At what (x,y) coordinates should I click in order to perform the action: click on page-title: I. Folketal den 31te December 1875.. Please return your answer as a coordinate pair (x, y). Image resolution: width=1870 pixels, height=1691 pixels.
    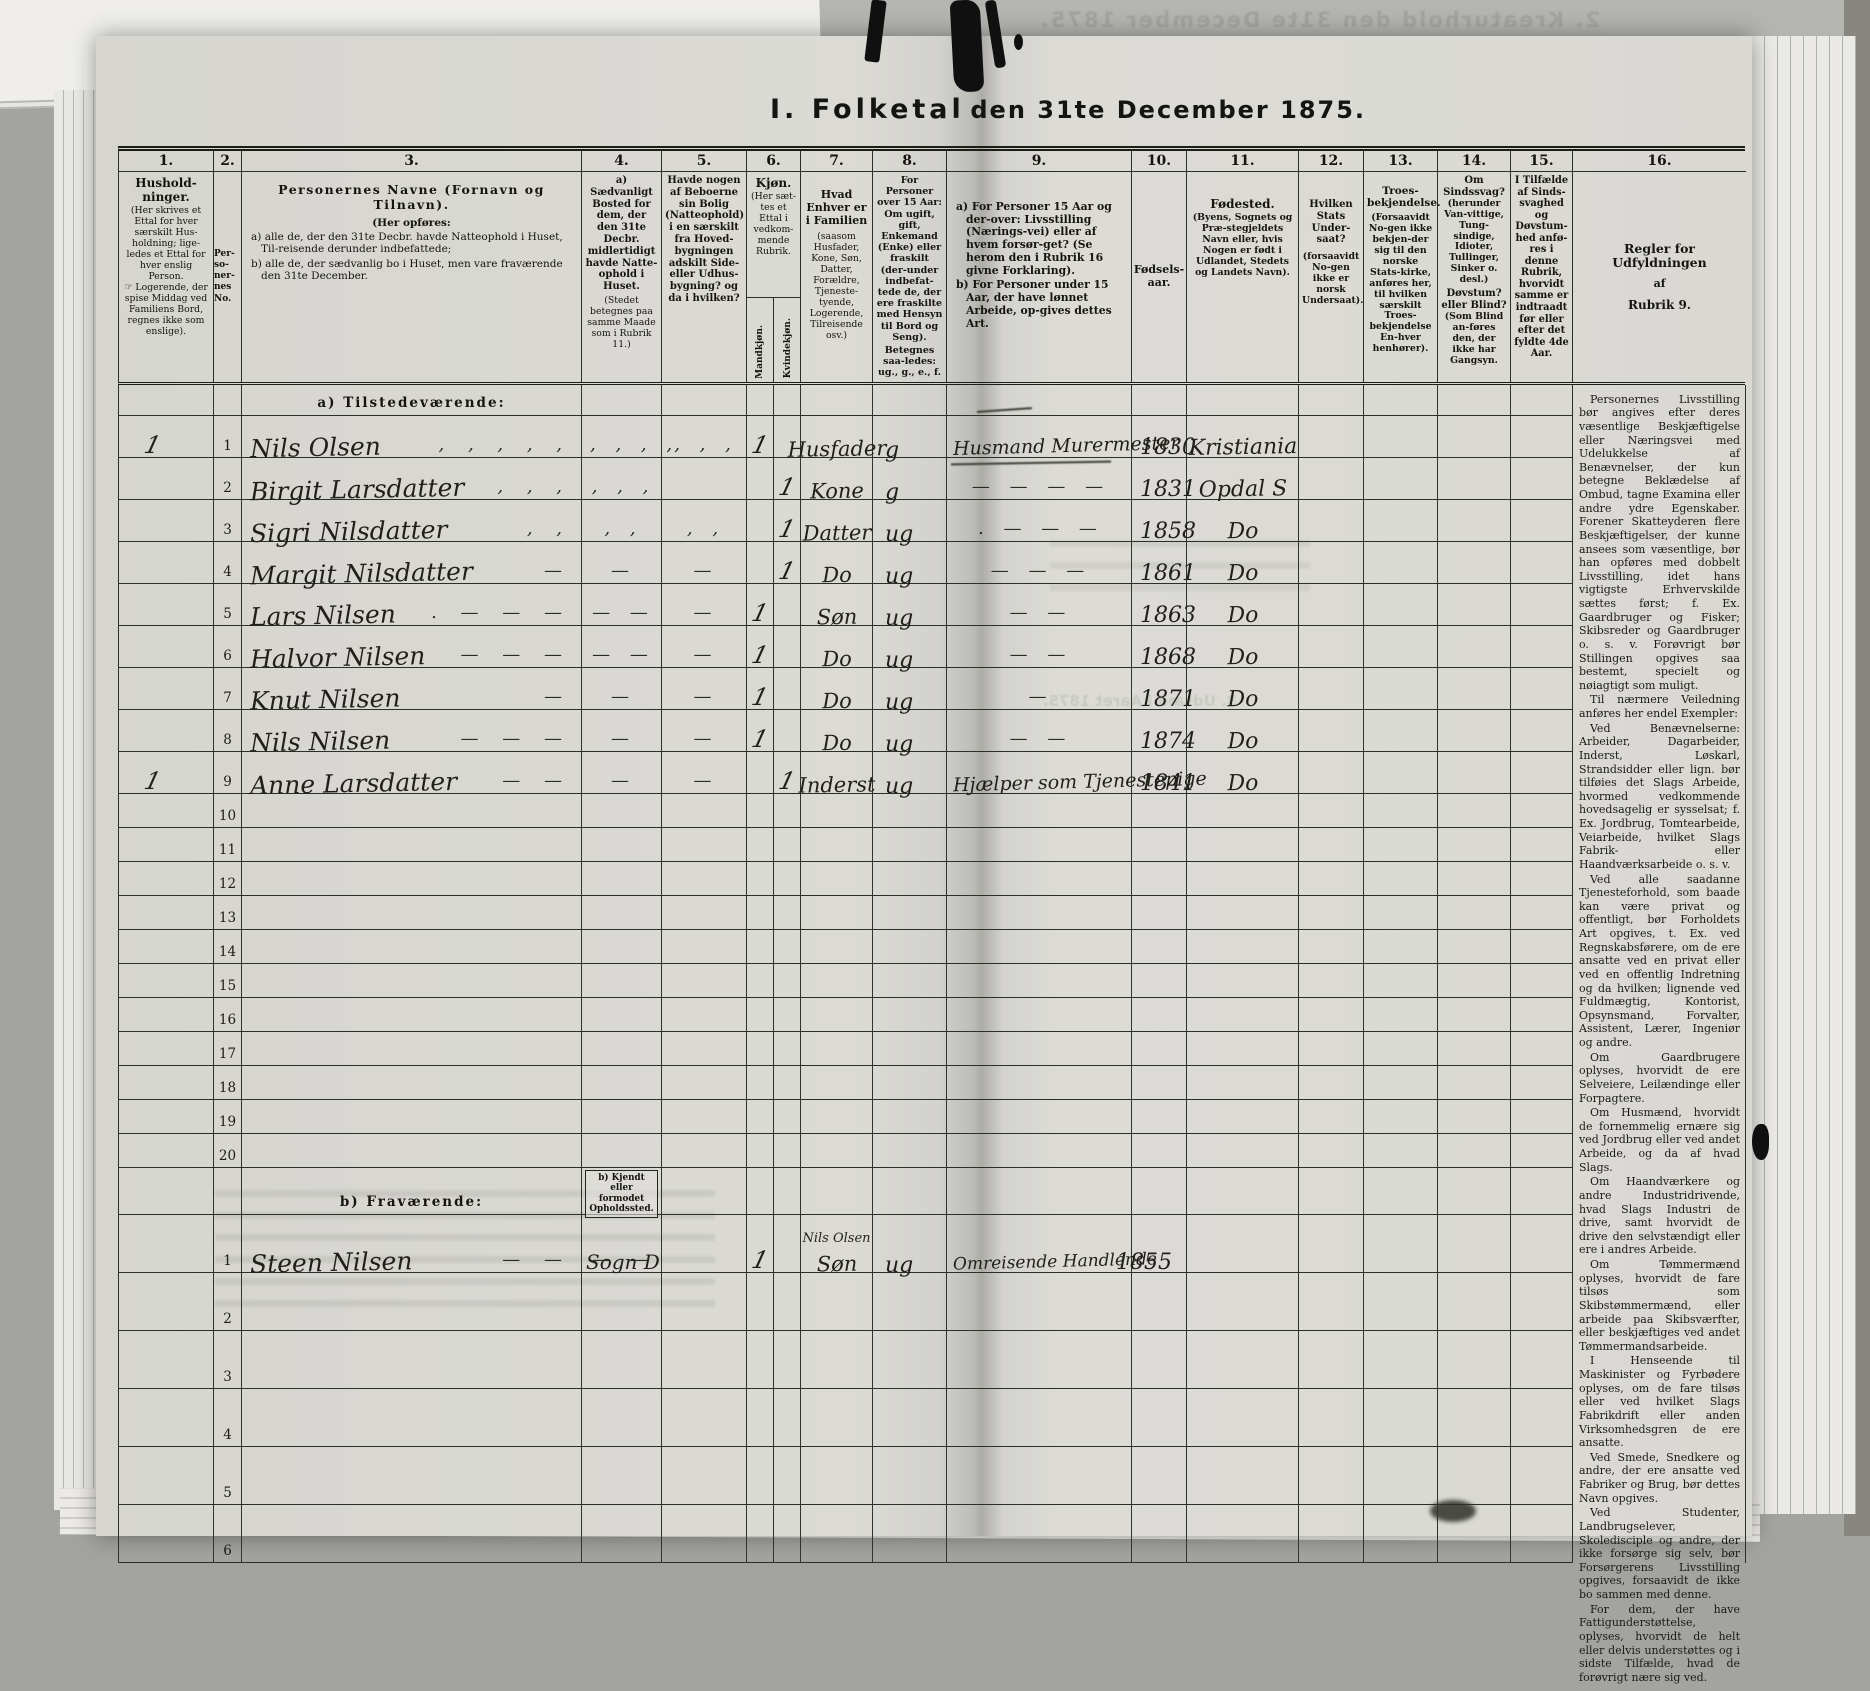
    Looking at the image, I should click on (1067, 109).